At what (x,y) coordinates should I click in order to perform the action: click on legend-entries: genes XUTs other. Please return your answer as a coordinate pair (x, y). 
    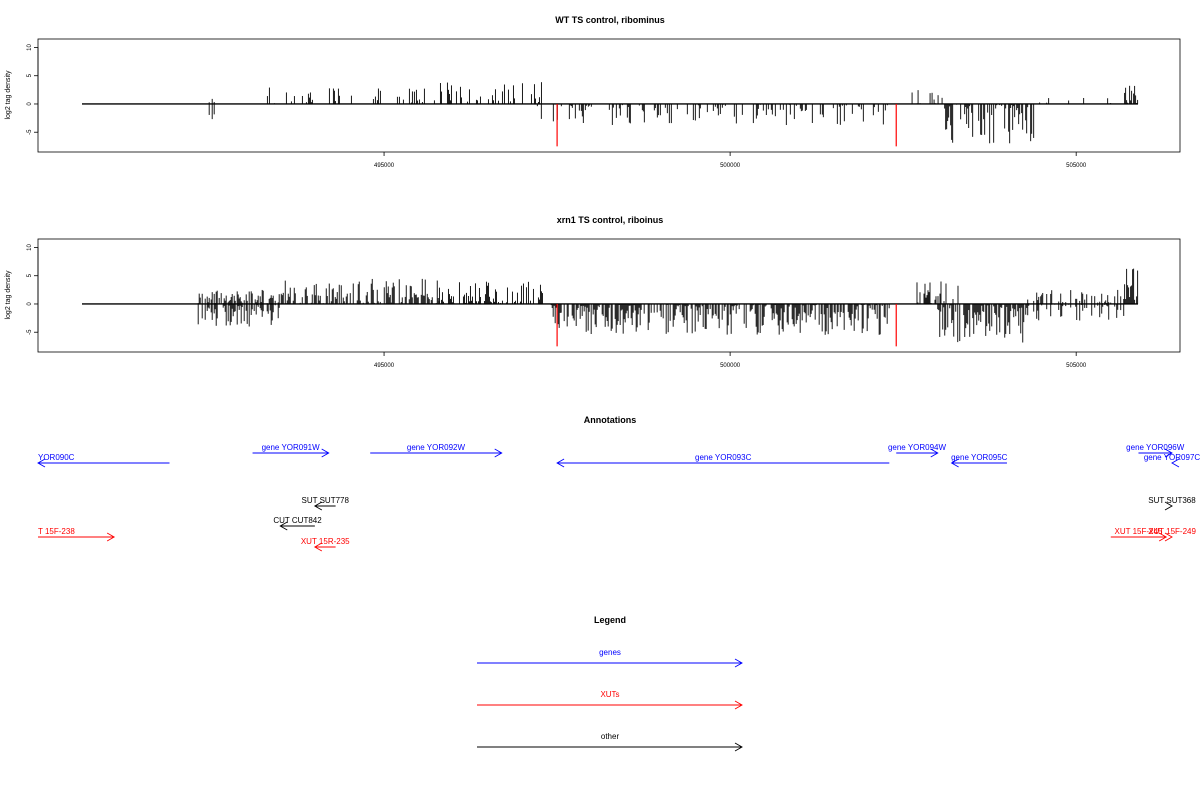
    Looking at the image, I should click on (610, 700).